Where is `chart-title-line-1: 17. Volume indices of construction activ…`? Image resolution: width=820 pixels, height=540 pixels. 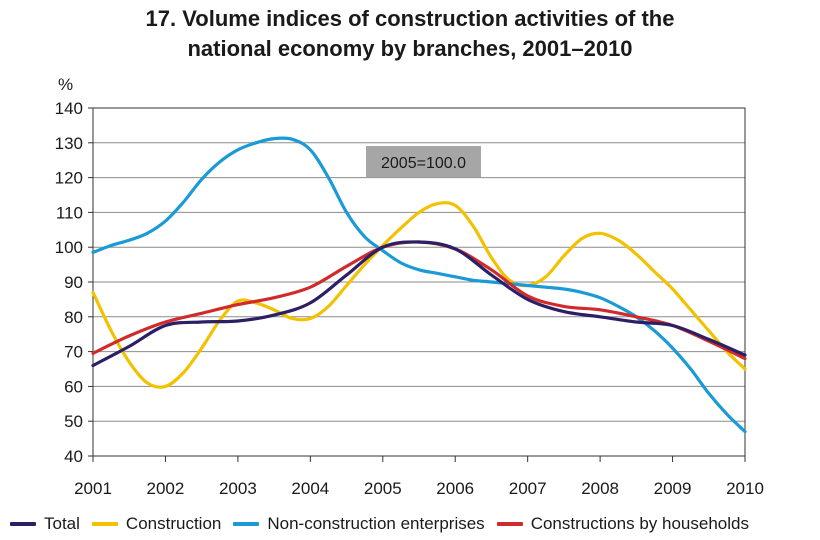 chart-title-line-1: 17. Volume indices of construction activ… is located at coordinates (410, 18).